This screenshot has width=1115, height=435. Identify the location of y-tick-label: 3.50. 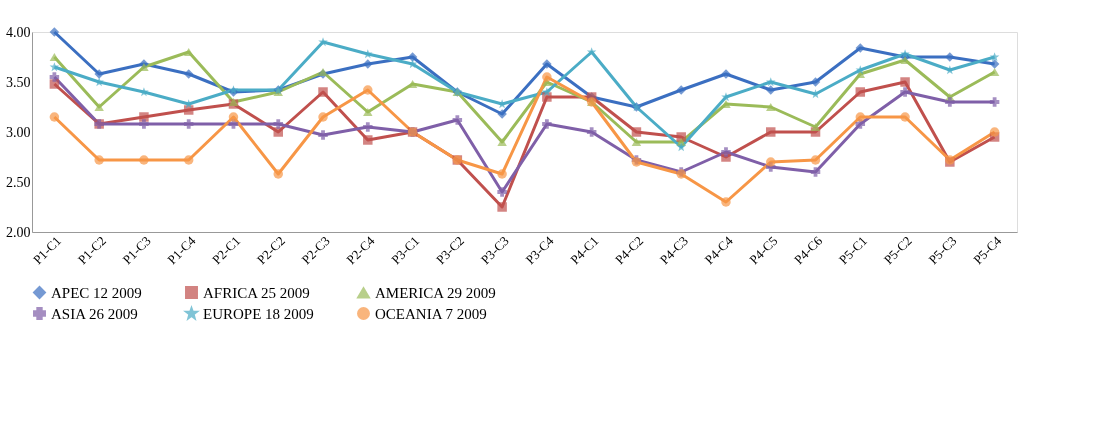
(18, 82).